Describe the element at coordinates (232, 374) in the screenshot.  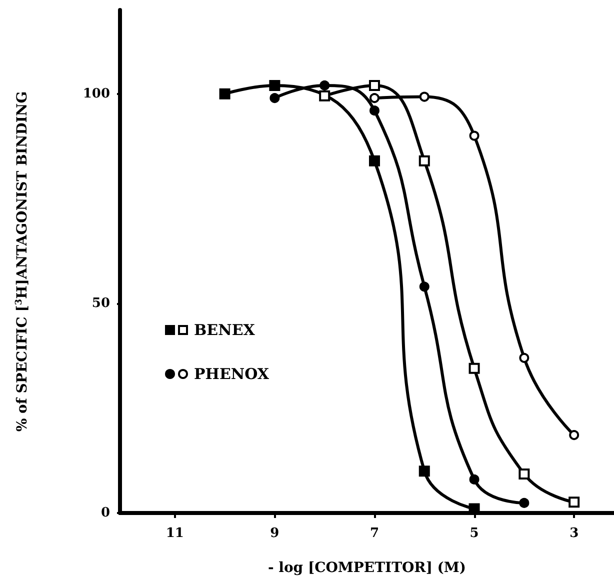
I see `legend-label: PHENOX` at that location.